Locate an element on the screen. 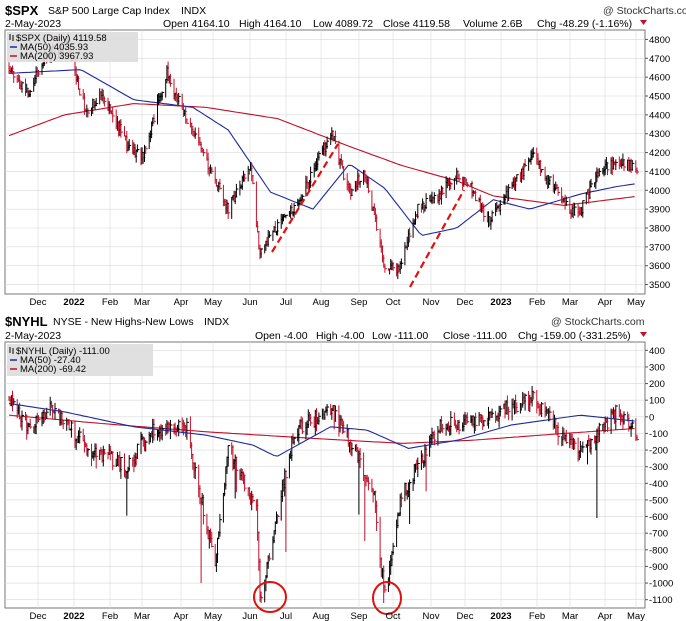  y-tick-label: 3900 is located at coordinates (659, 210).